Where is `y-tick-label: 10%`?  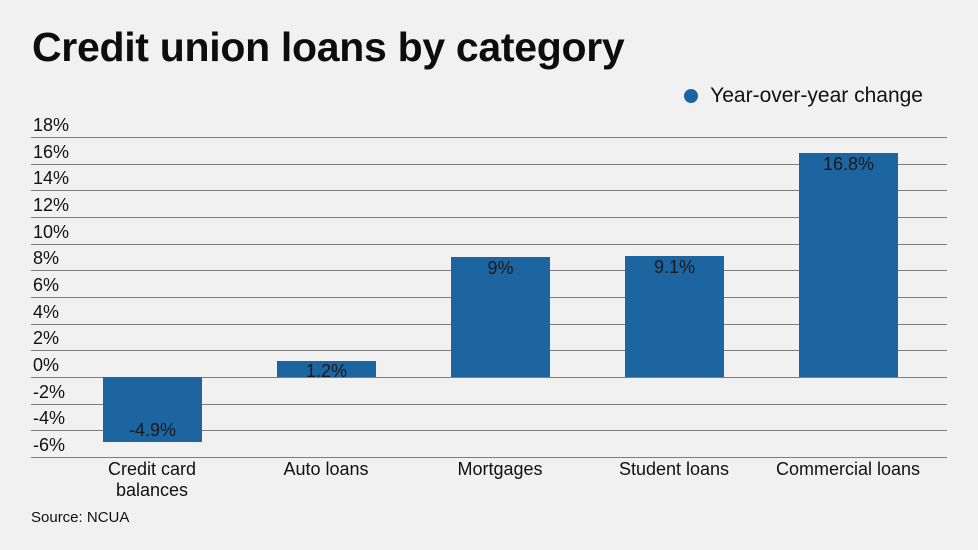
y-tick-label: 10% is located at coordinates (51, 232).